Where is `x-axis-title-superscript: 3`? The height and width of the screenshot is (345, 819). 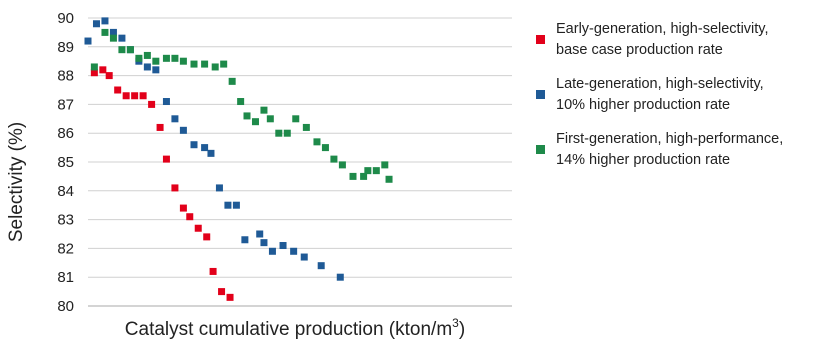
x-axis-title-superscript: 3 is located at coordinates (455, 323).